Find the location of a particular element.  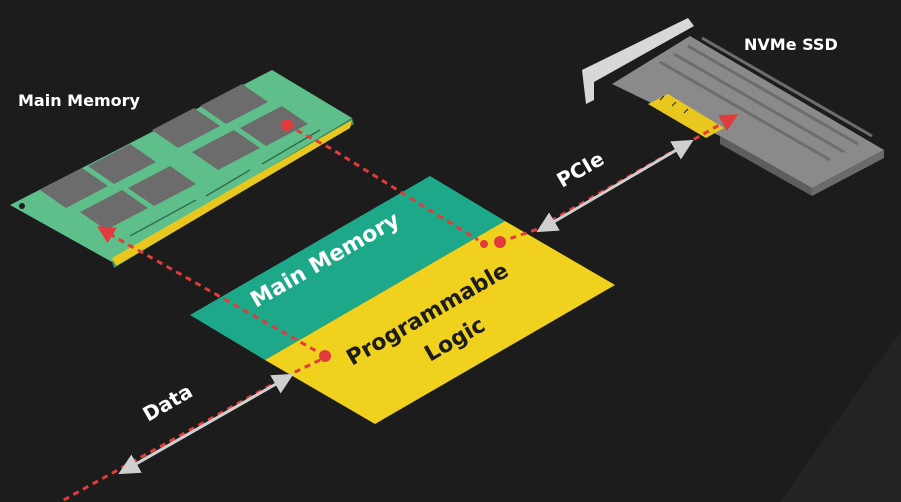

data-path-nodes is located at coordinates (393, 240).